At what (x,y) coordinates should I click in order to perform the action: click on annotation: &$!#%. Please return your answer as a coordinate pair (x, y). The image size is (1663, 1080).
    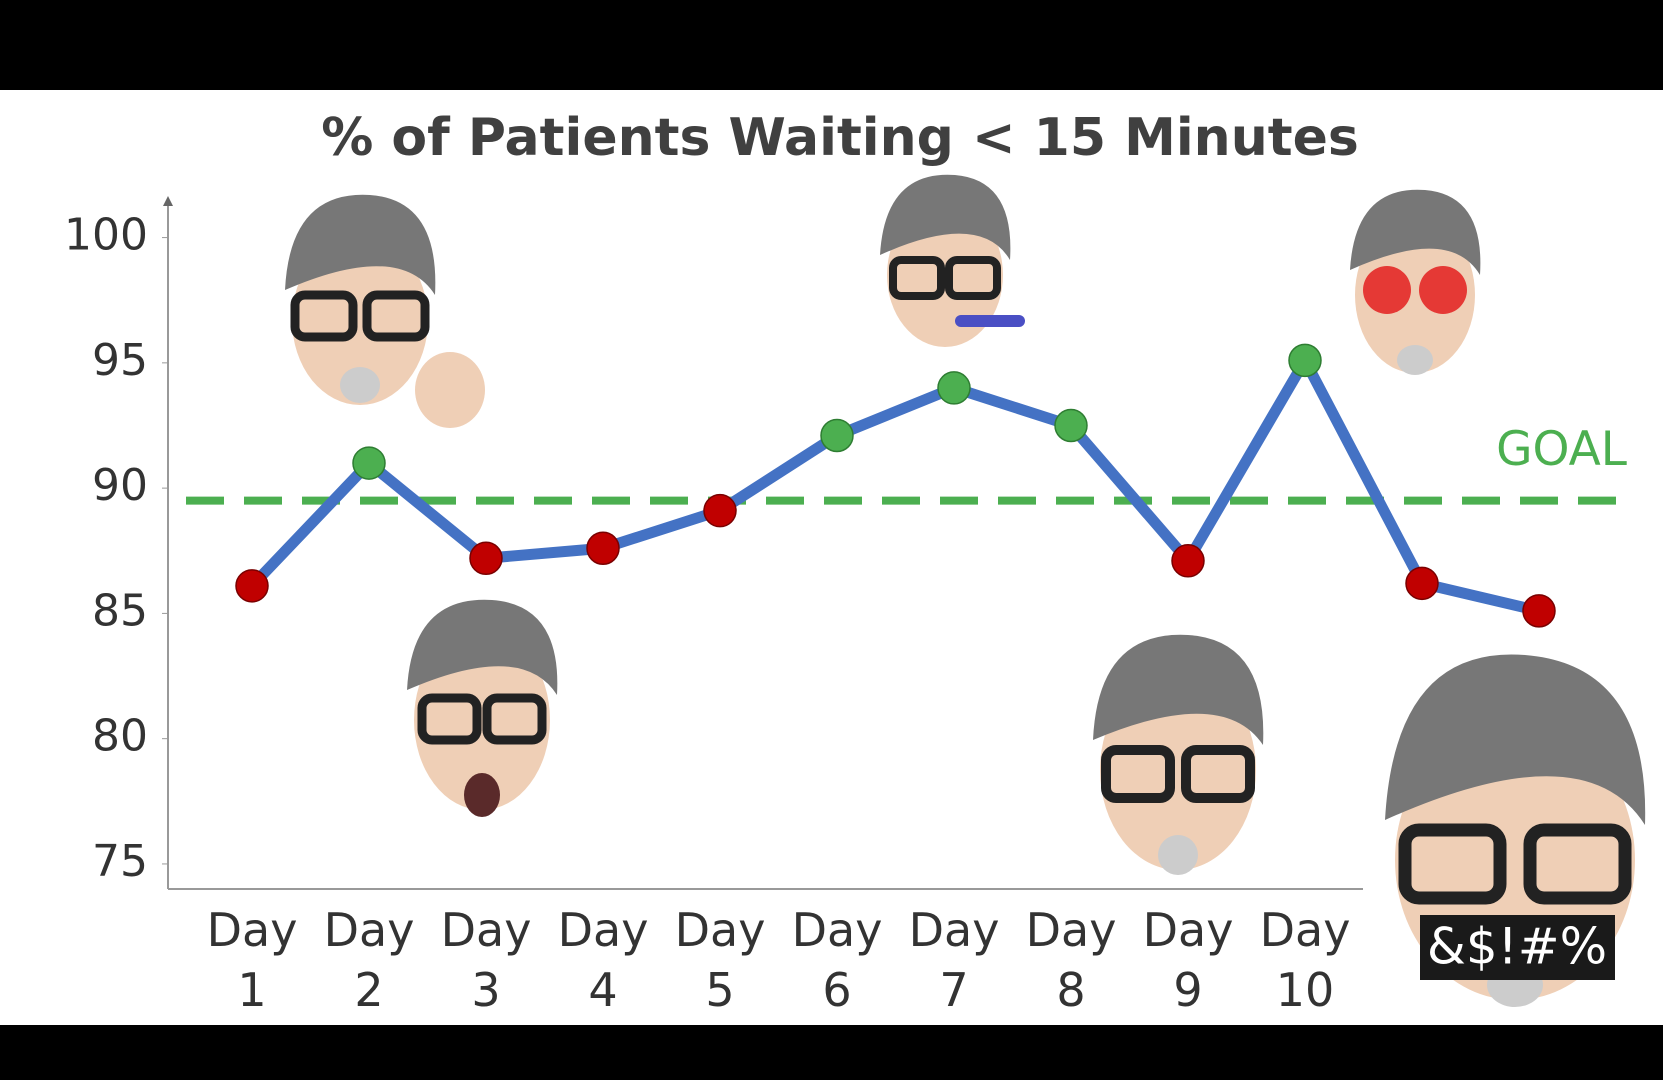
    Looking at the image, I should click on (1517, 947).